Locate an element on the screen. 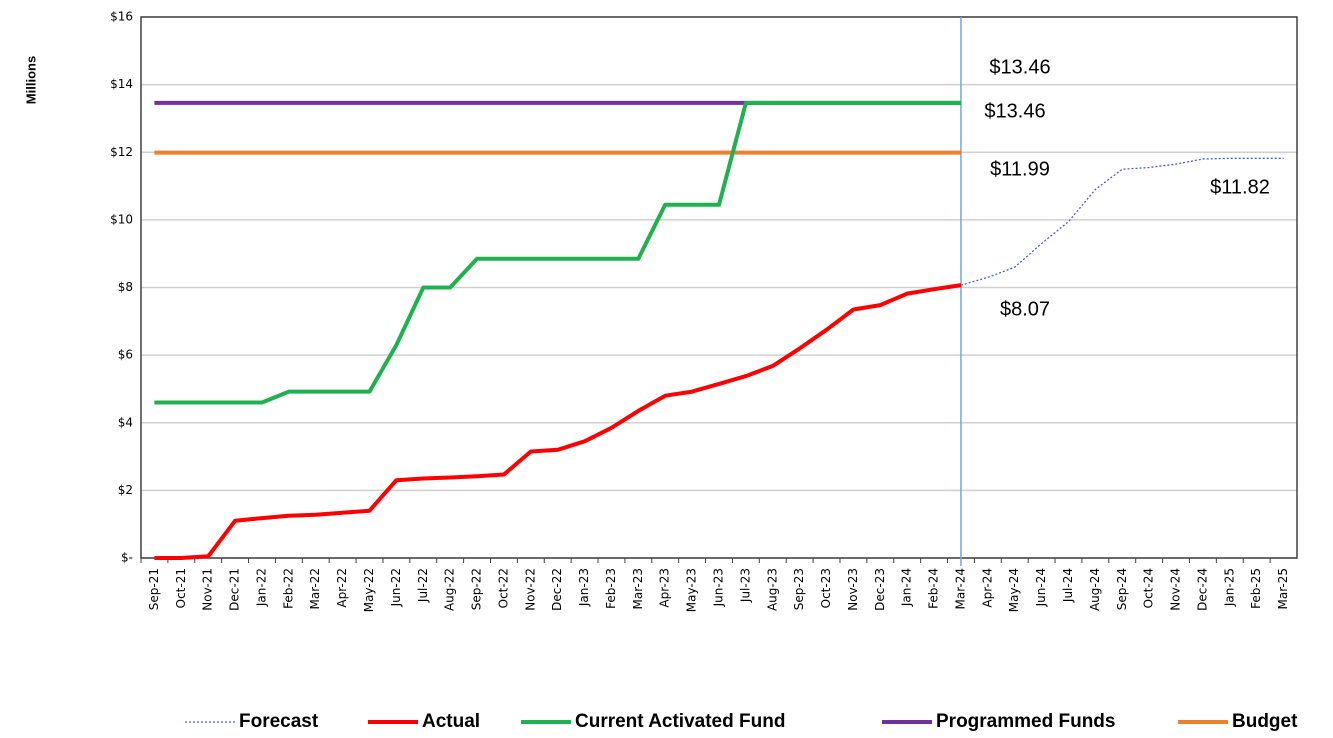 Image resolution: width=1333 pixels, height=738 pixels. x-tick-label: Jun-22 is located at coordinates (396, 587).